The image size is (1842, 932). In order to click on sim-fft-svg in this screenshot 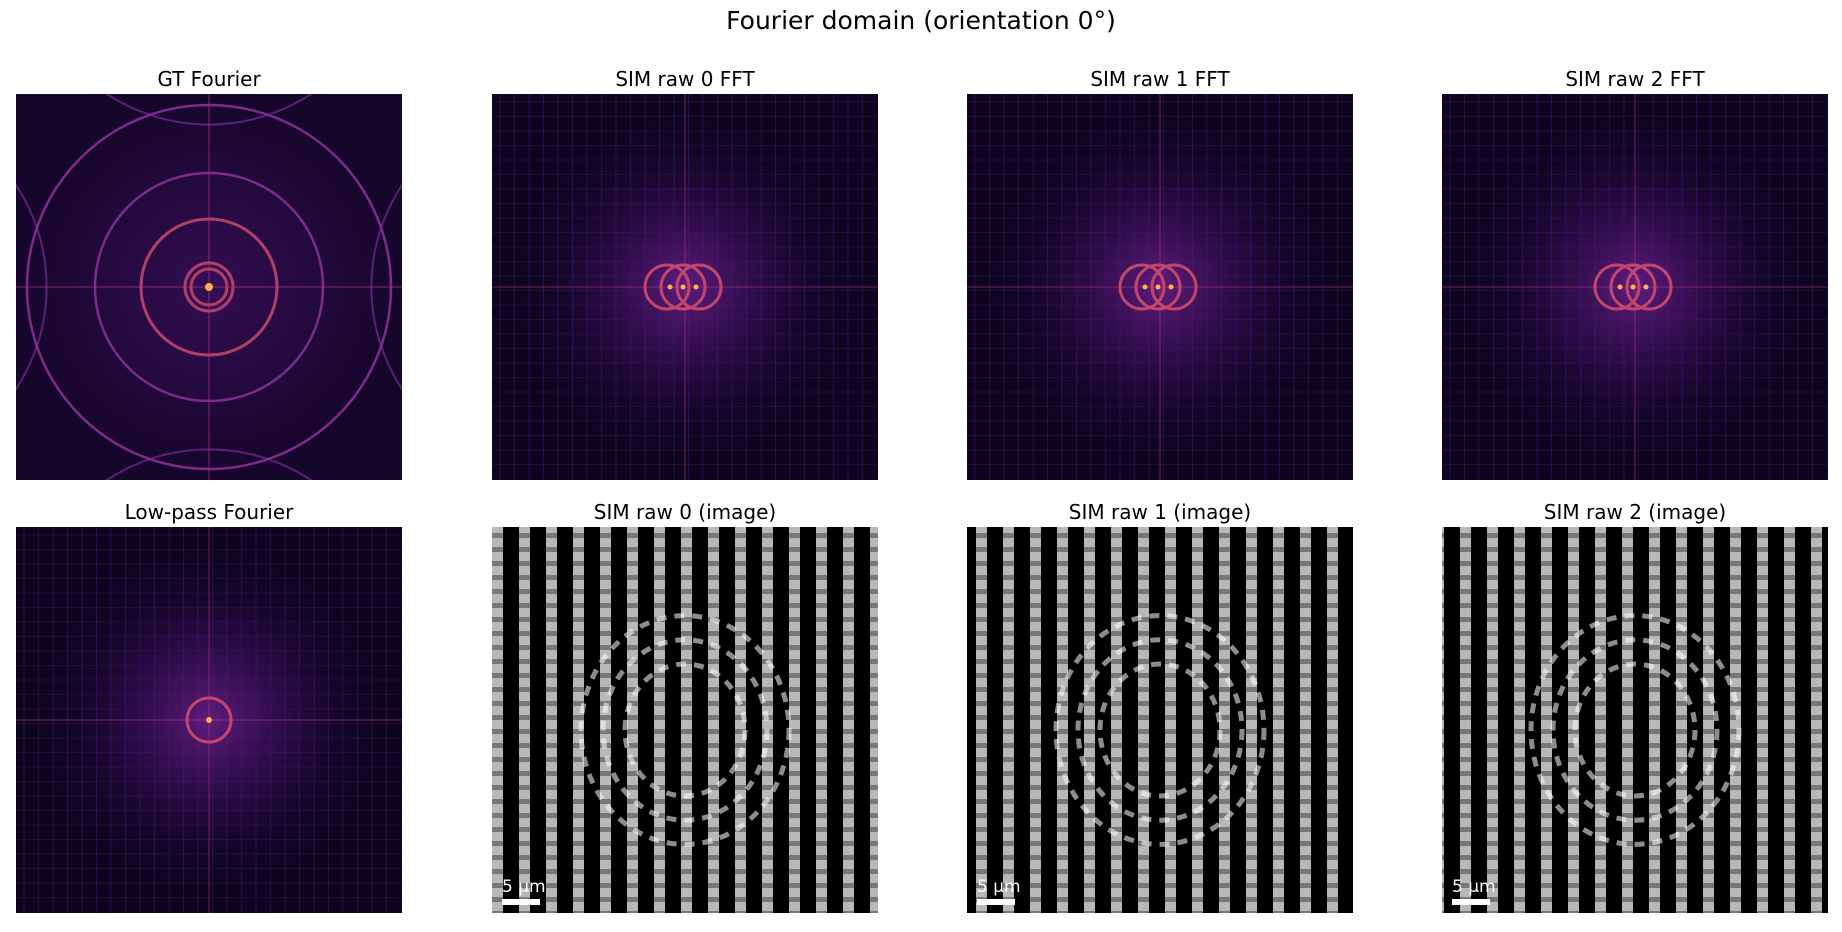, I will do `click(685, 287)`.